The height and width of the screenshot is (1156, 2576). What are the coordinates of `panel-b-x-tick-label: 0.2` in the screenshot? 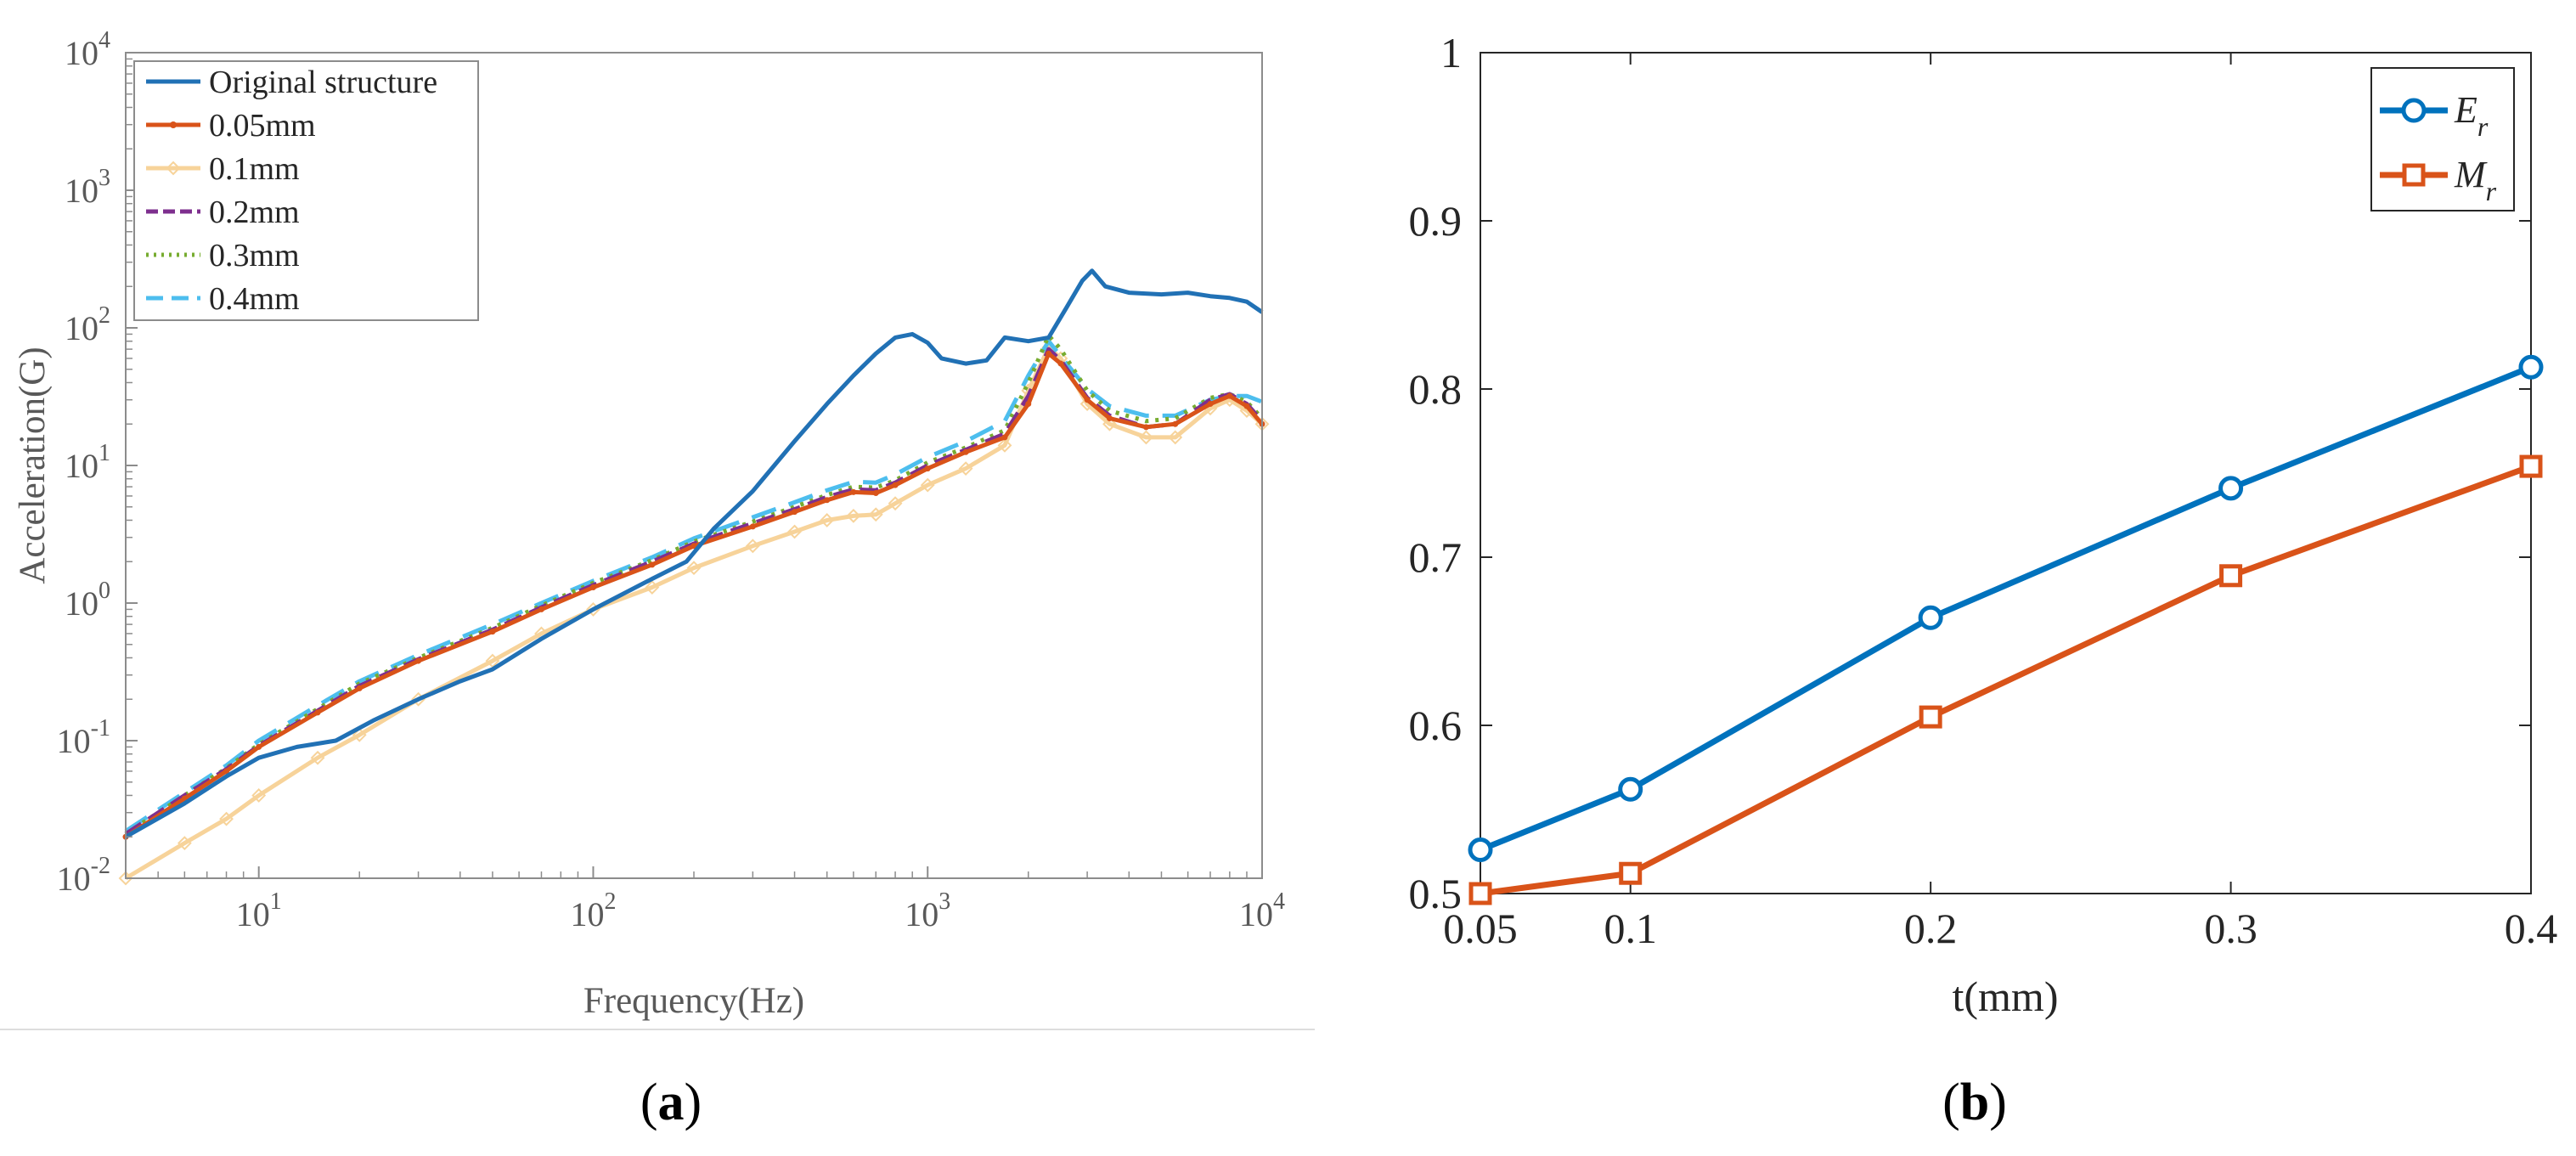 It's located at (1931, 928).